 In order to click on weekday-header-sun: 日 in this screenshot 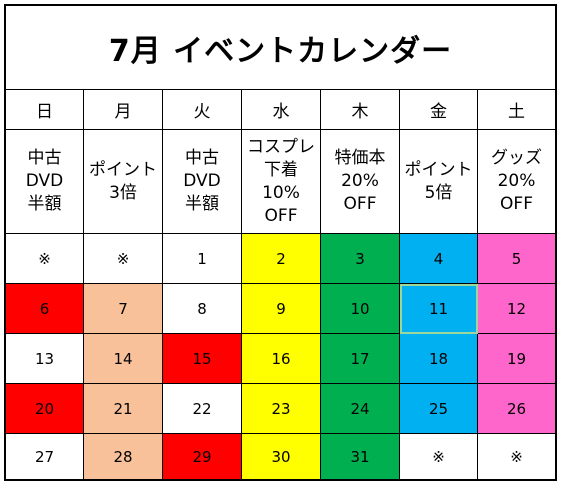, I will do `click(45, 109)`.